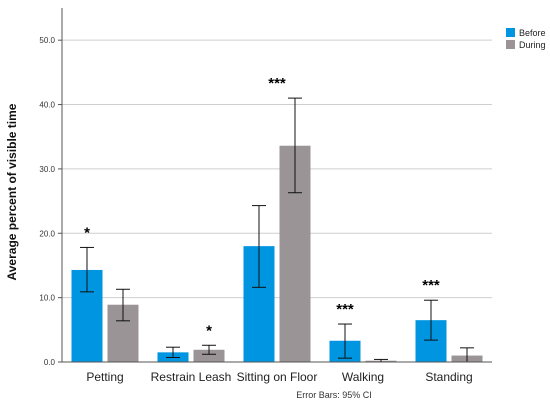  Describe the element at coordinates (532, 45) in the screenshot. I see `legend-label: During` at that location.